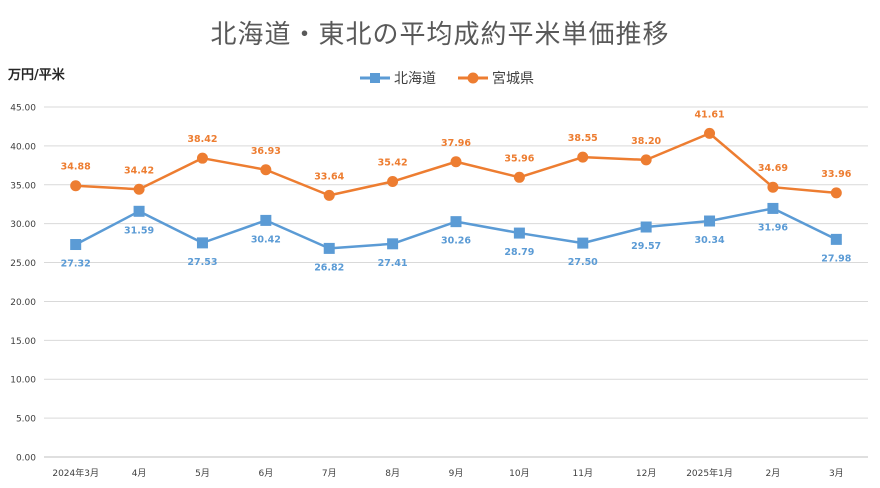  I want to click on y-tick-label: 35.00, so click(23, 186).